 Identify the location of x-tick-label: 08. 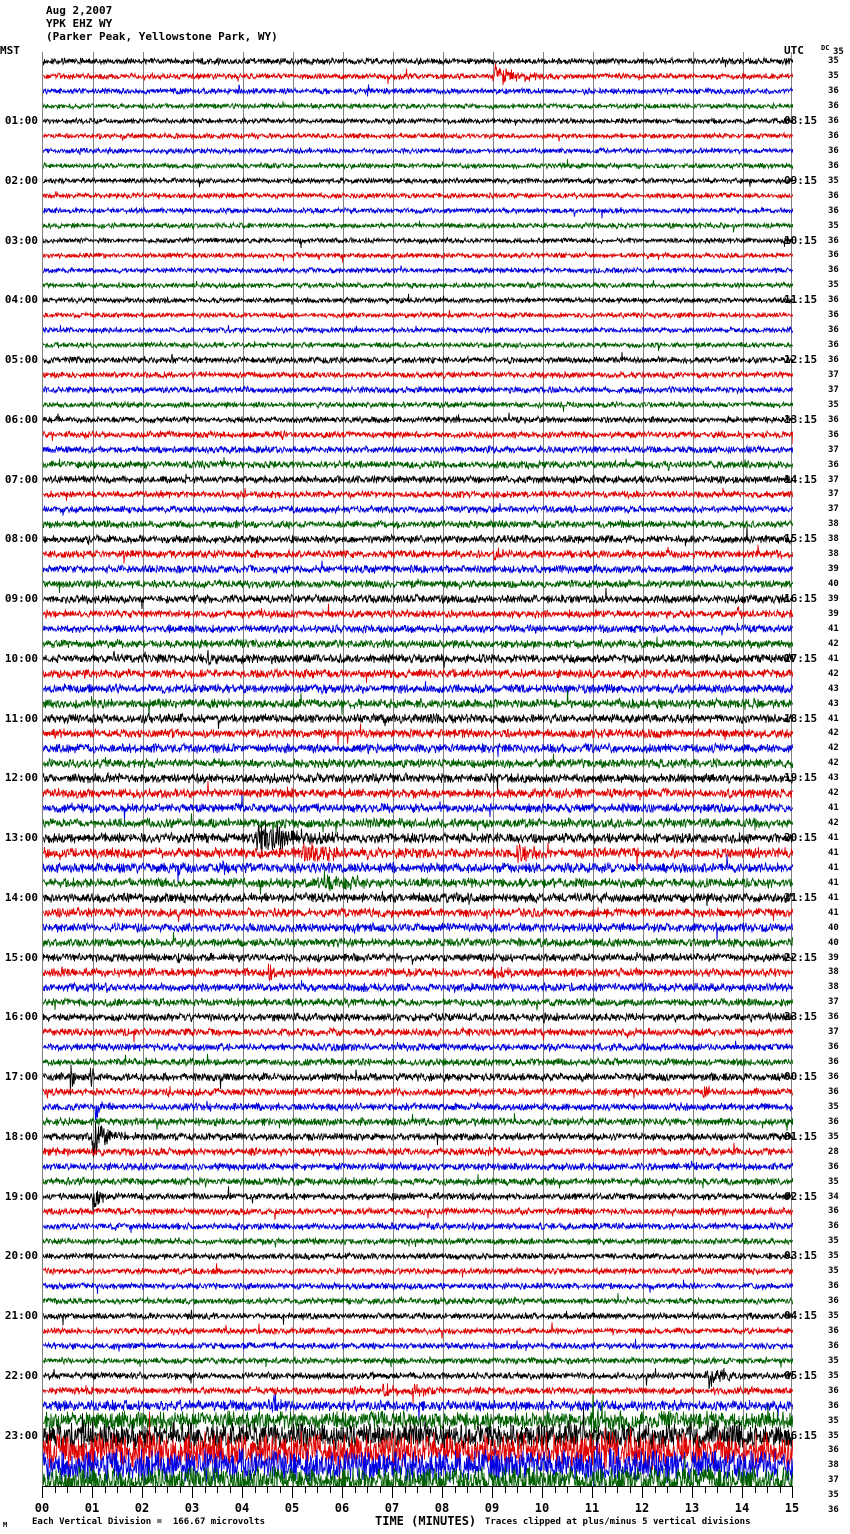
(442, 1508).